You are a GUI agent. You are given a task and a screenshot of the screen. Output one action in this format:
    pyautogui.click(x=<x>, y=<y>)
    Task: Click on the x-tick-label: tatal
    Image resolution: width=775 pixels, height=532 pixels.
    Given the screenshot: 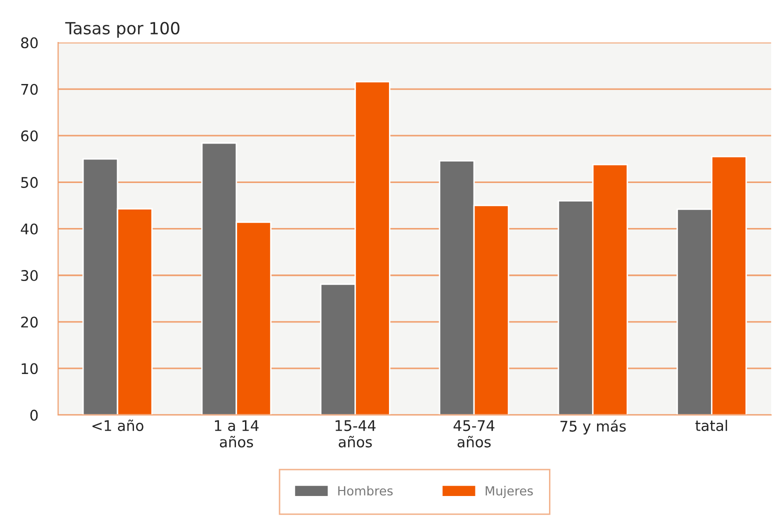 What is the action you would take?
    pyautogui.click(x=711, y=426)
    